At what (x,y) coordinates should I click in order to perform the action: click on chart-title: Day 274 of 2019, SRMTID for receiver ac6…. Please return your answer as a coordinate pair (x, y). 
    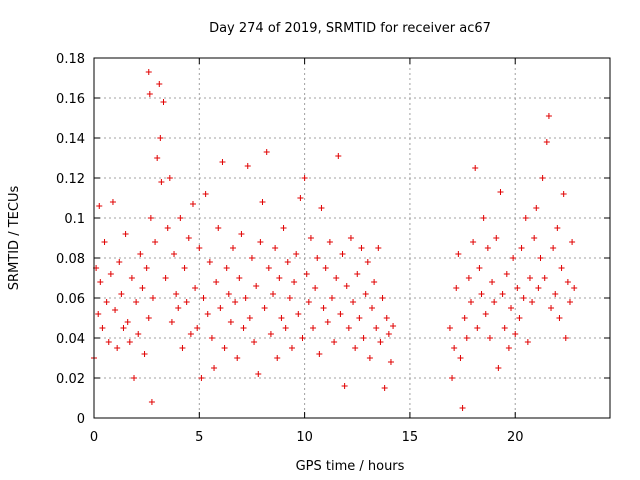
    Looking at the image, I should click on (350, 28).